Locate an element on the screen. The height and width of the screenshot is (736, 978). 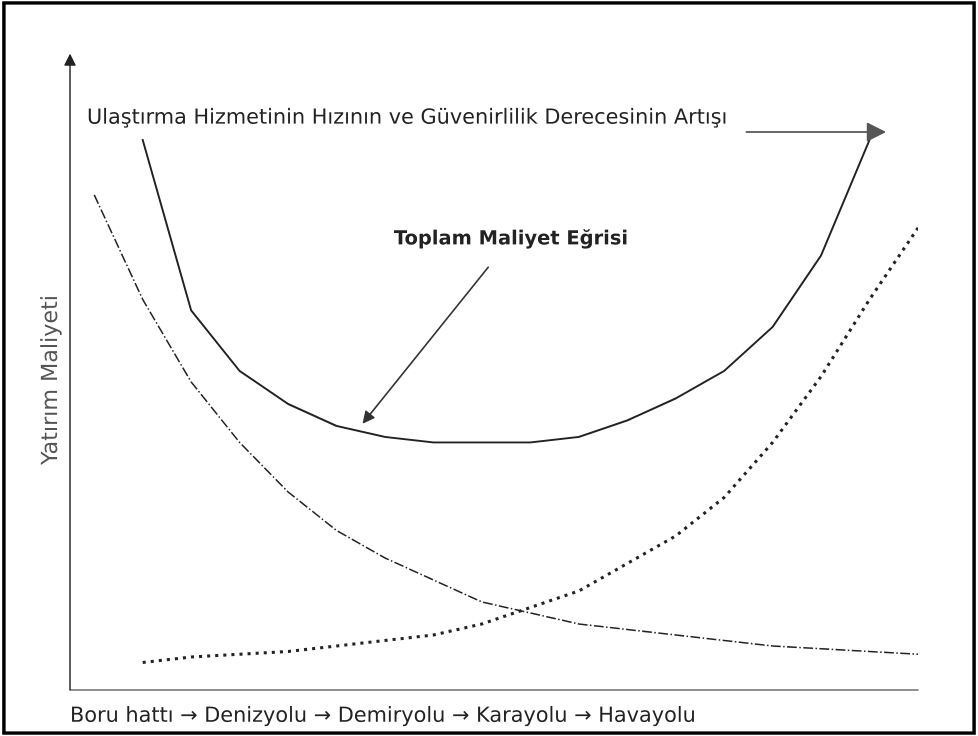
annotation: Toplam Maliyet Eğrisi is located at coordinates (510, 239).